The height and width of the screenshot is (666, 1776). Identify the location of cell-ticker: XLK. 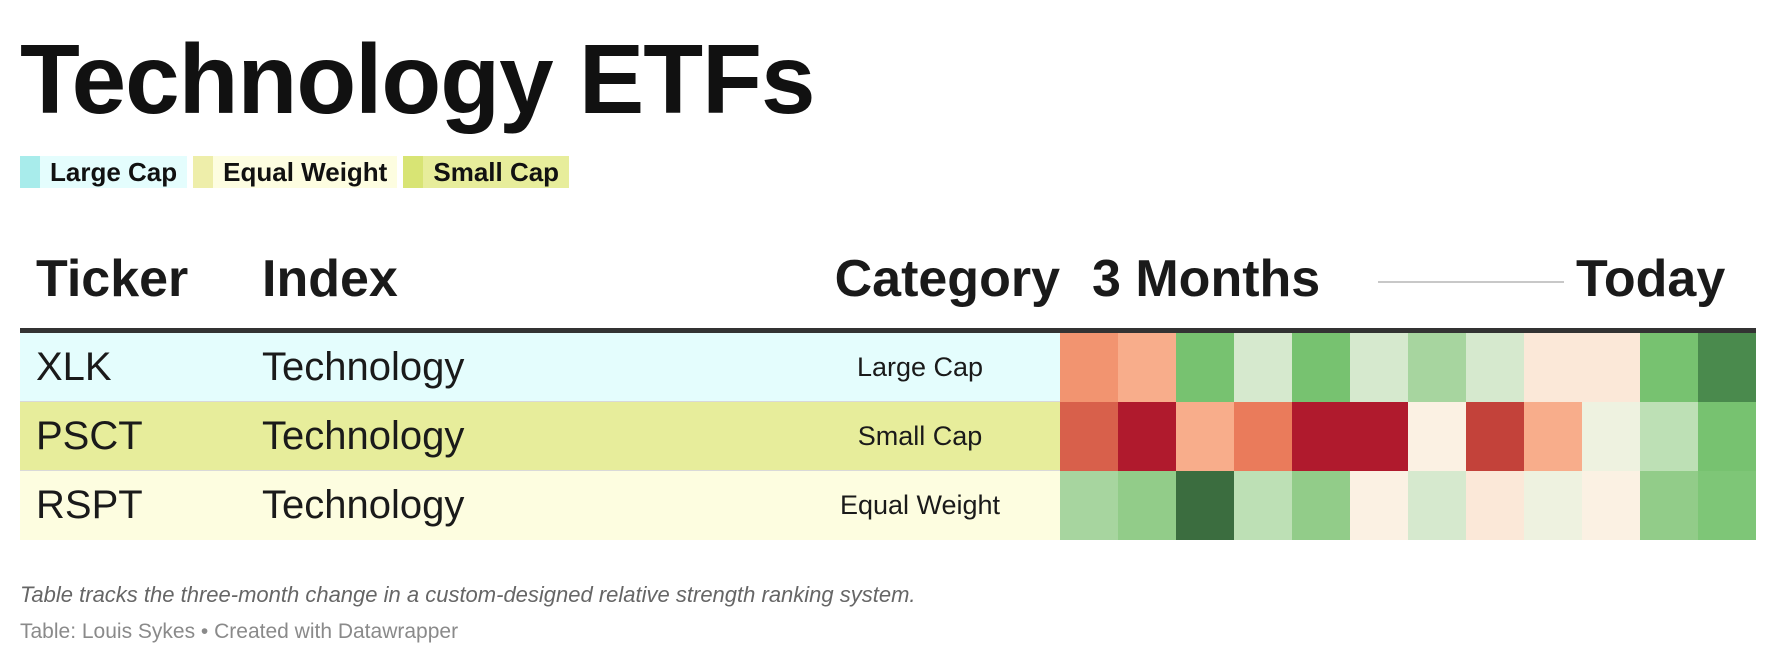
(74, 367).